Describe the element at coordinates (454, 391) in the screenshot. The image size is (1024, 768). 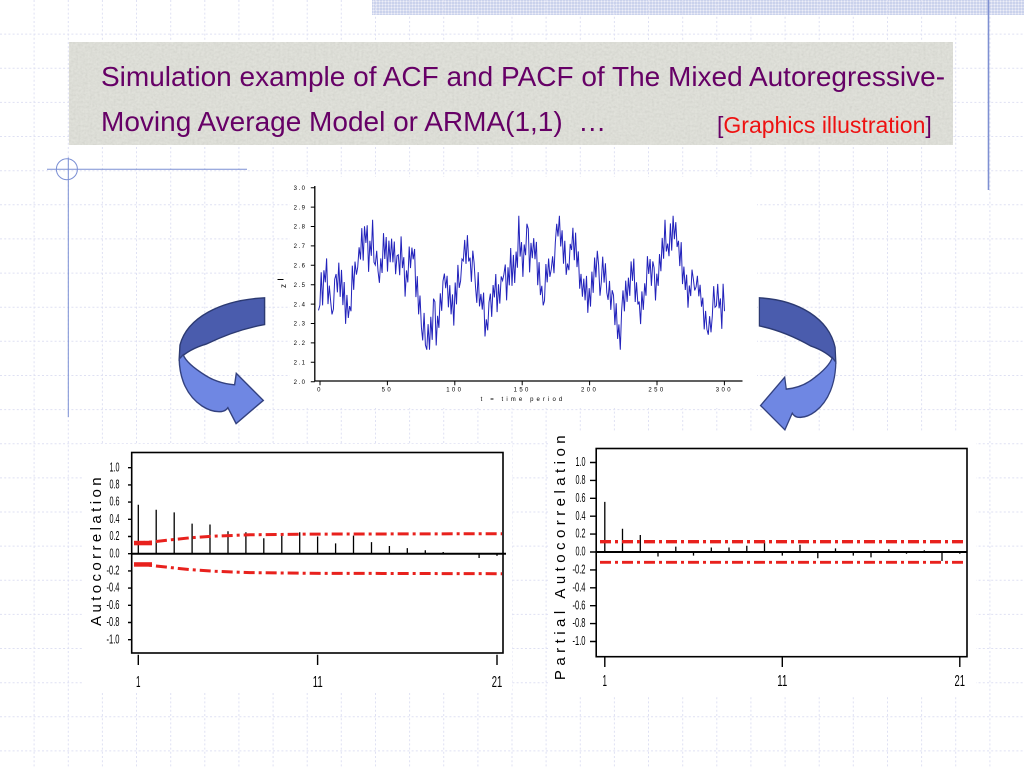
I see `svg-text: 100` at that location.